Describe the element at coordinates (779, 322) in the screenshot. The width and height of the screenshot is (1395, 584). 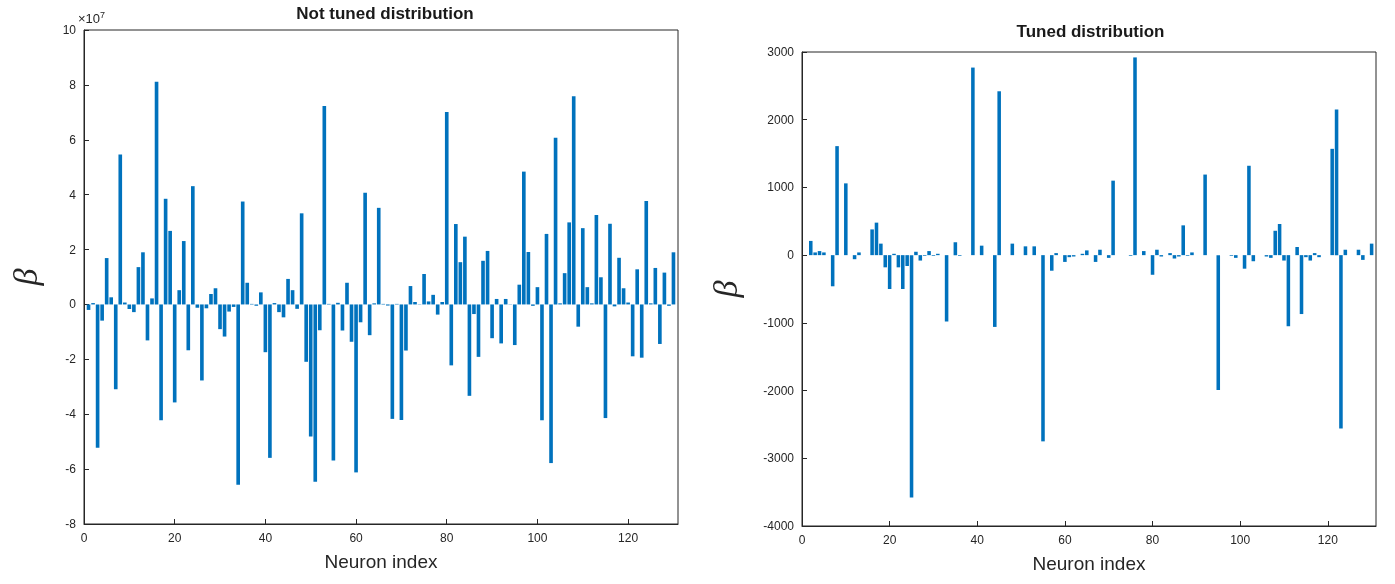
I see `y-tick-label: -1000` at that location.